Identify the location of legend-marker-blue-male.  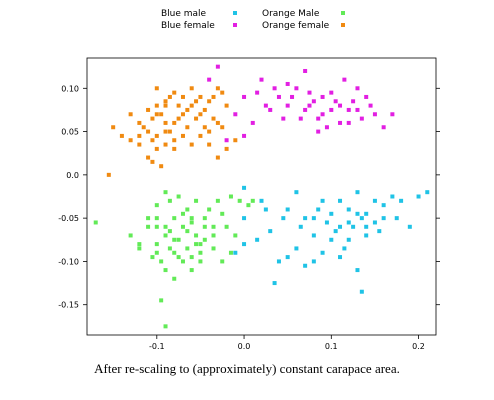
(235, 13).